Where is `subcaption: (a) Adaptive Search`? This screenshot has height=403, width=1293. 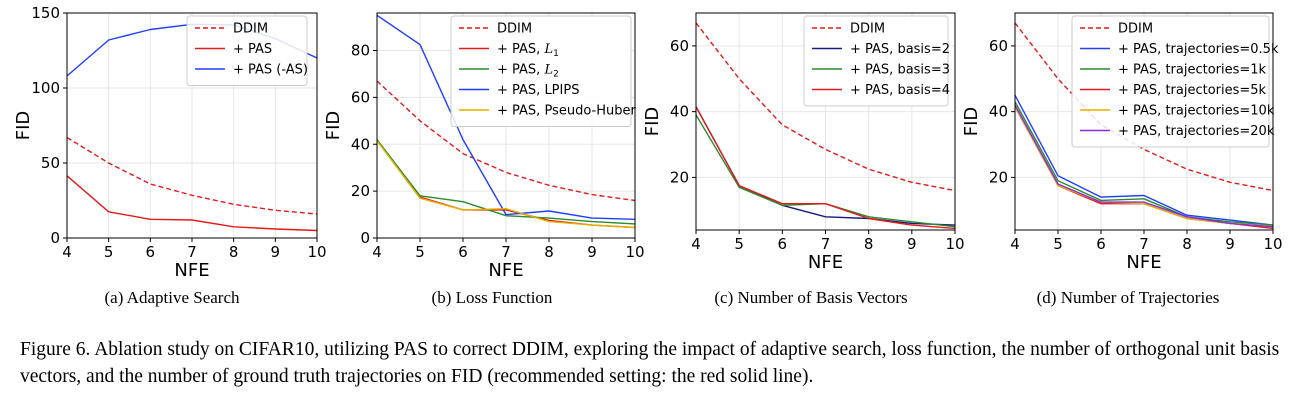
subcaption: (a) Adaptive Search is located at coordinates (172, 297).